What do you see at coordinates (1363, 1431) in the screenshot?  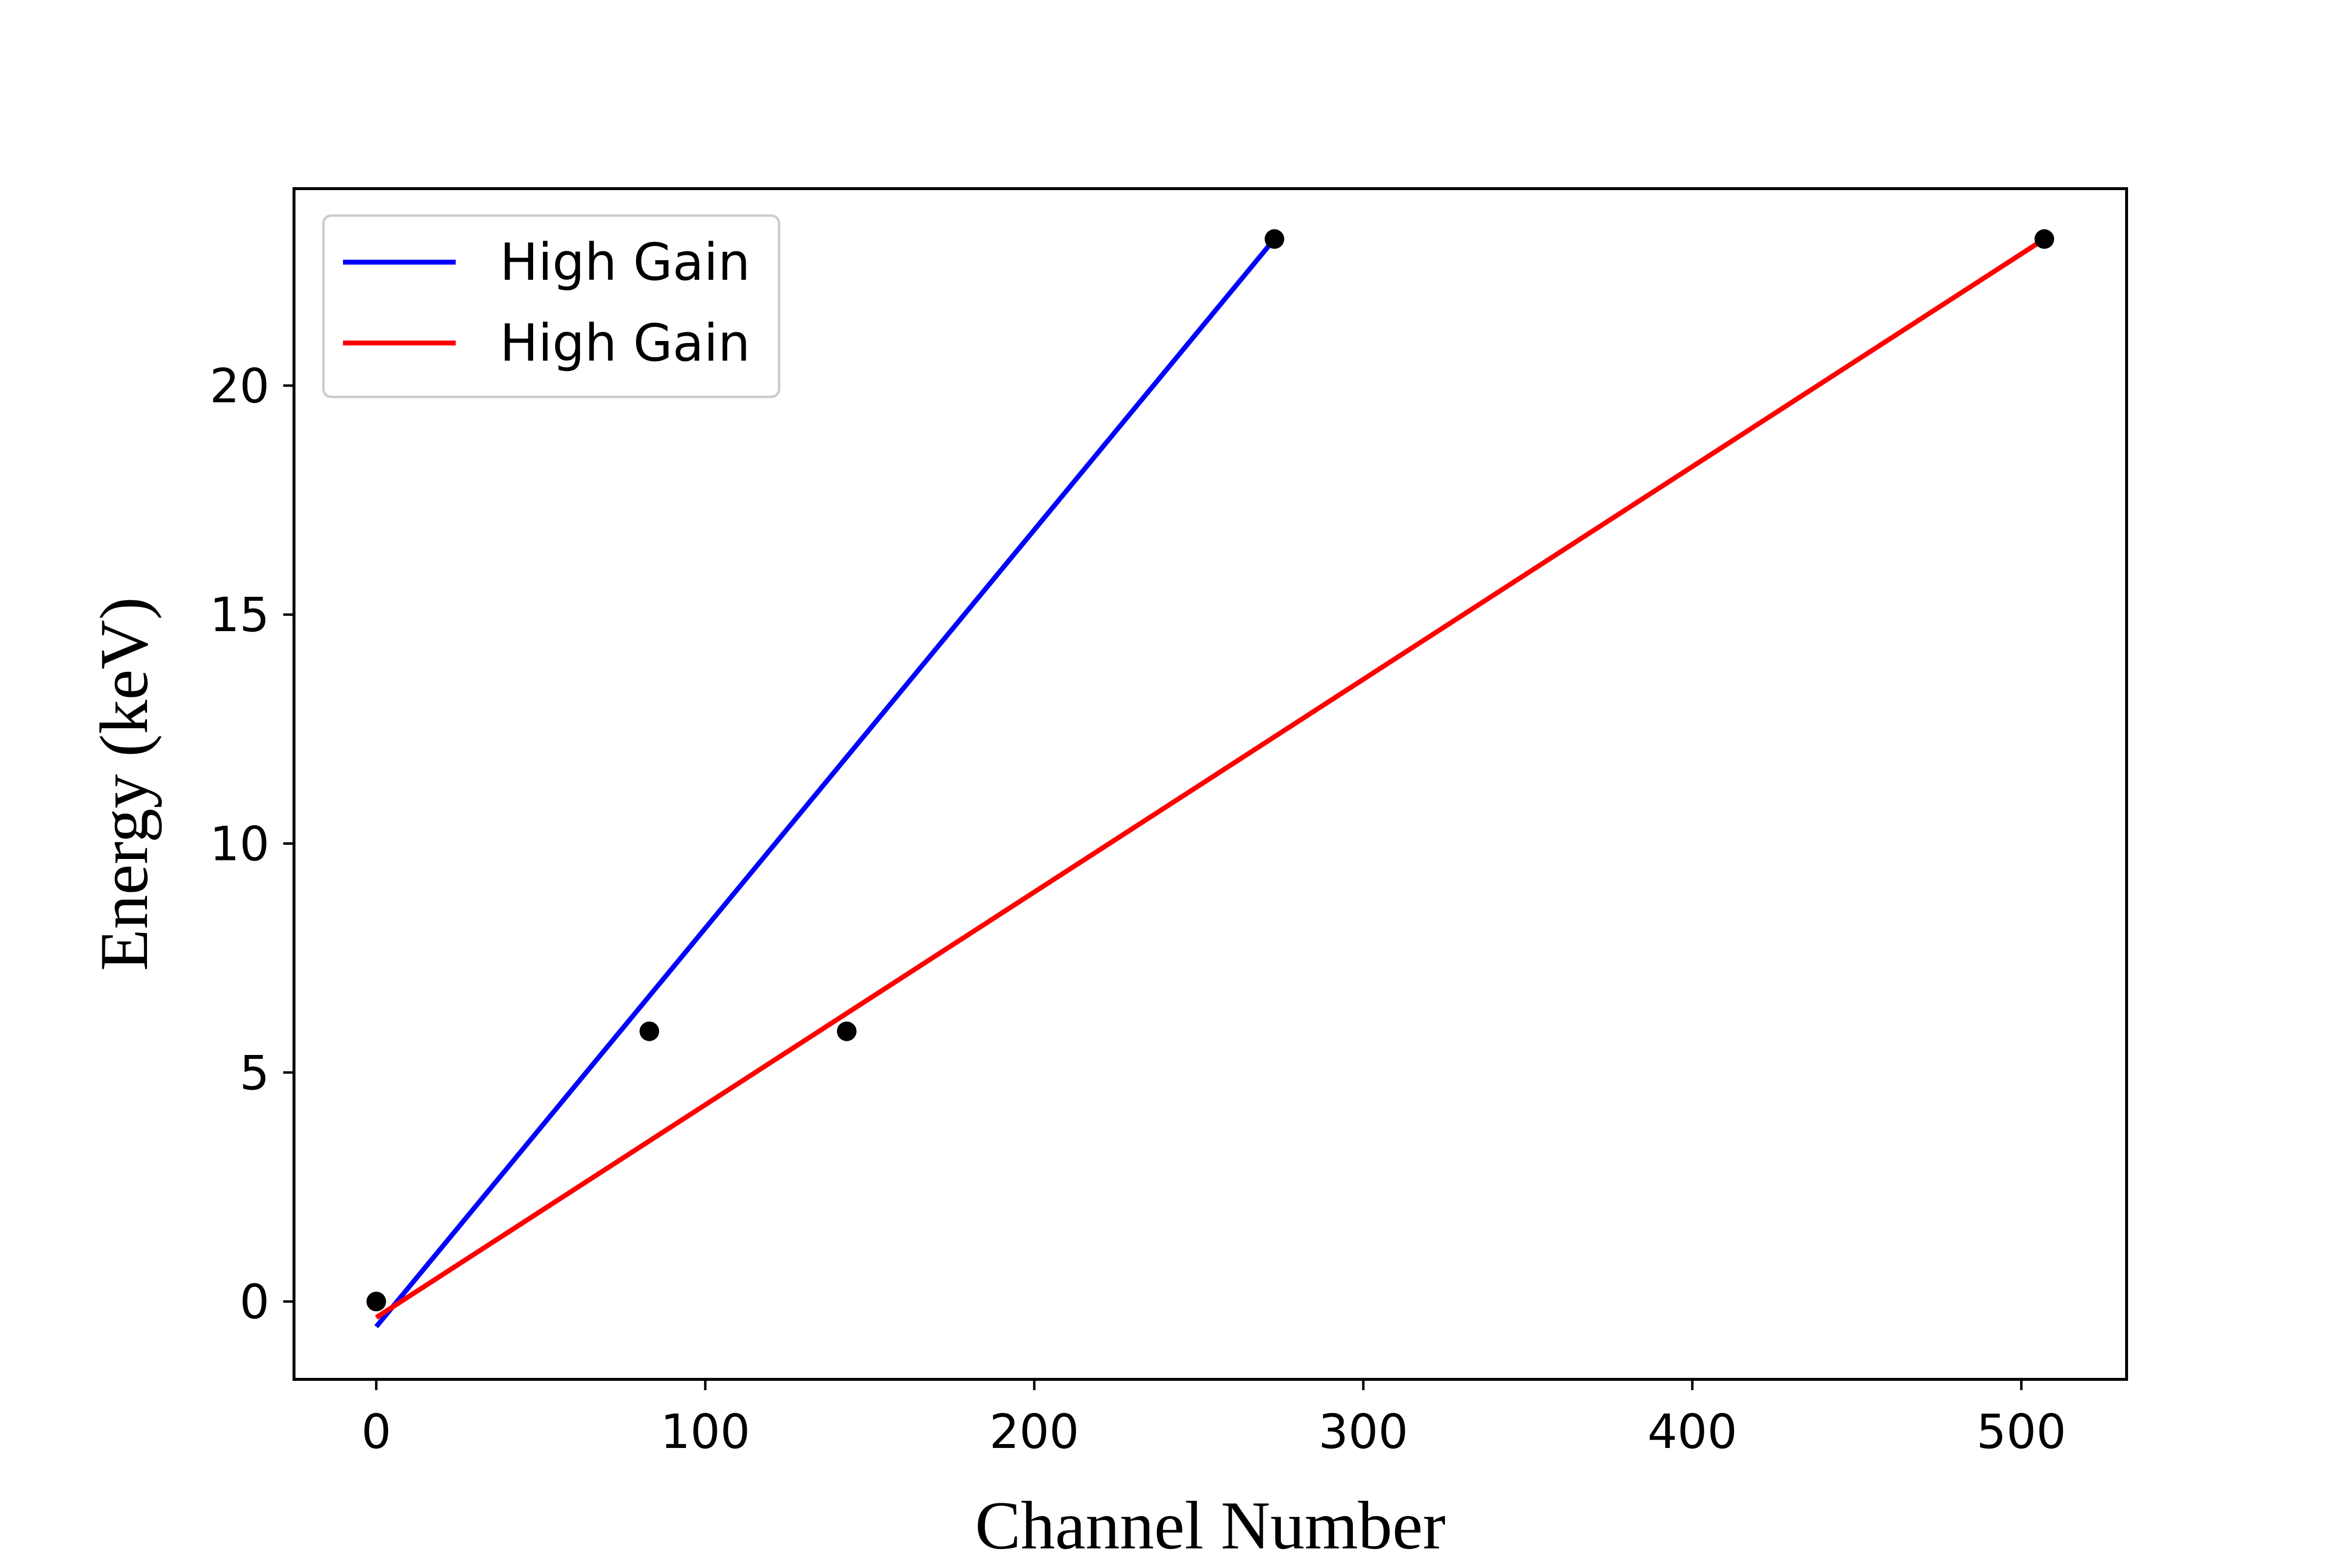 I see `x-tick-label: 300` at bounding box center [1363, 1431].